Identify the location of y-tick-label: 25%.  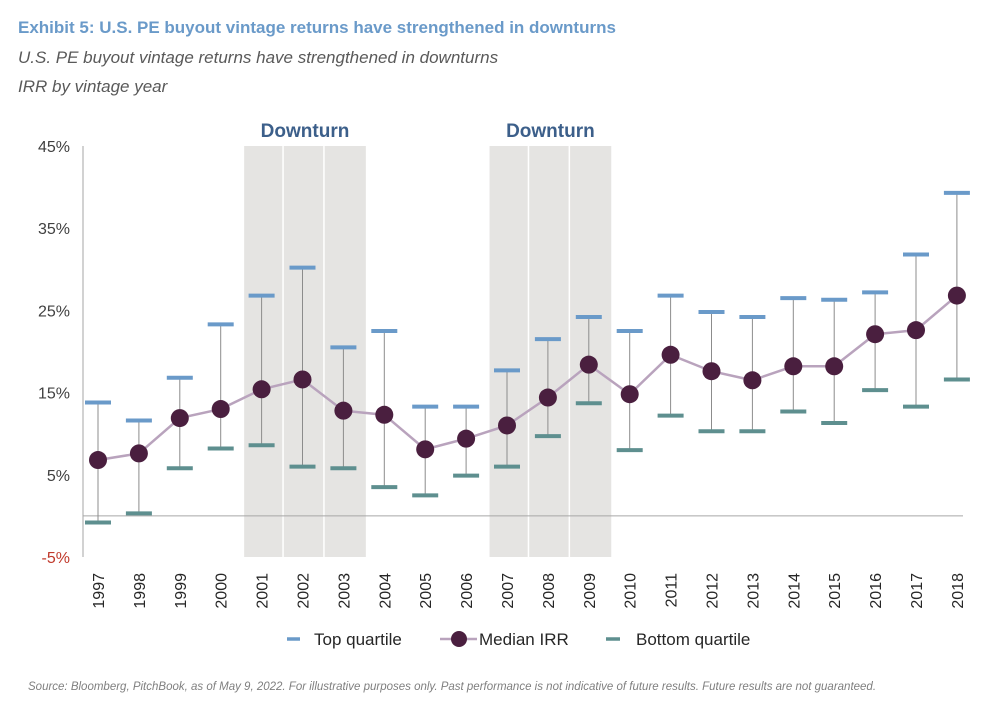
(54, 311).